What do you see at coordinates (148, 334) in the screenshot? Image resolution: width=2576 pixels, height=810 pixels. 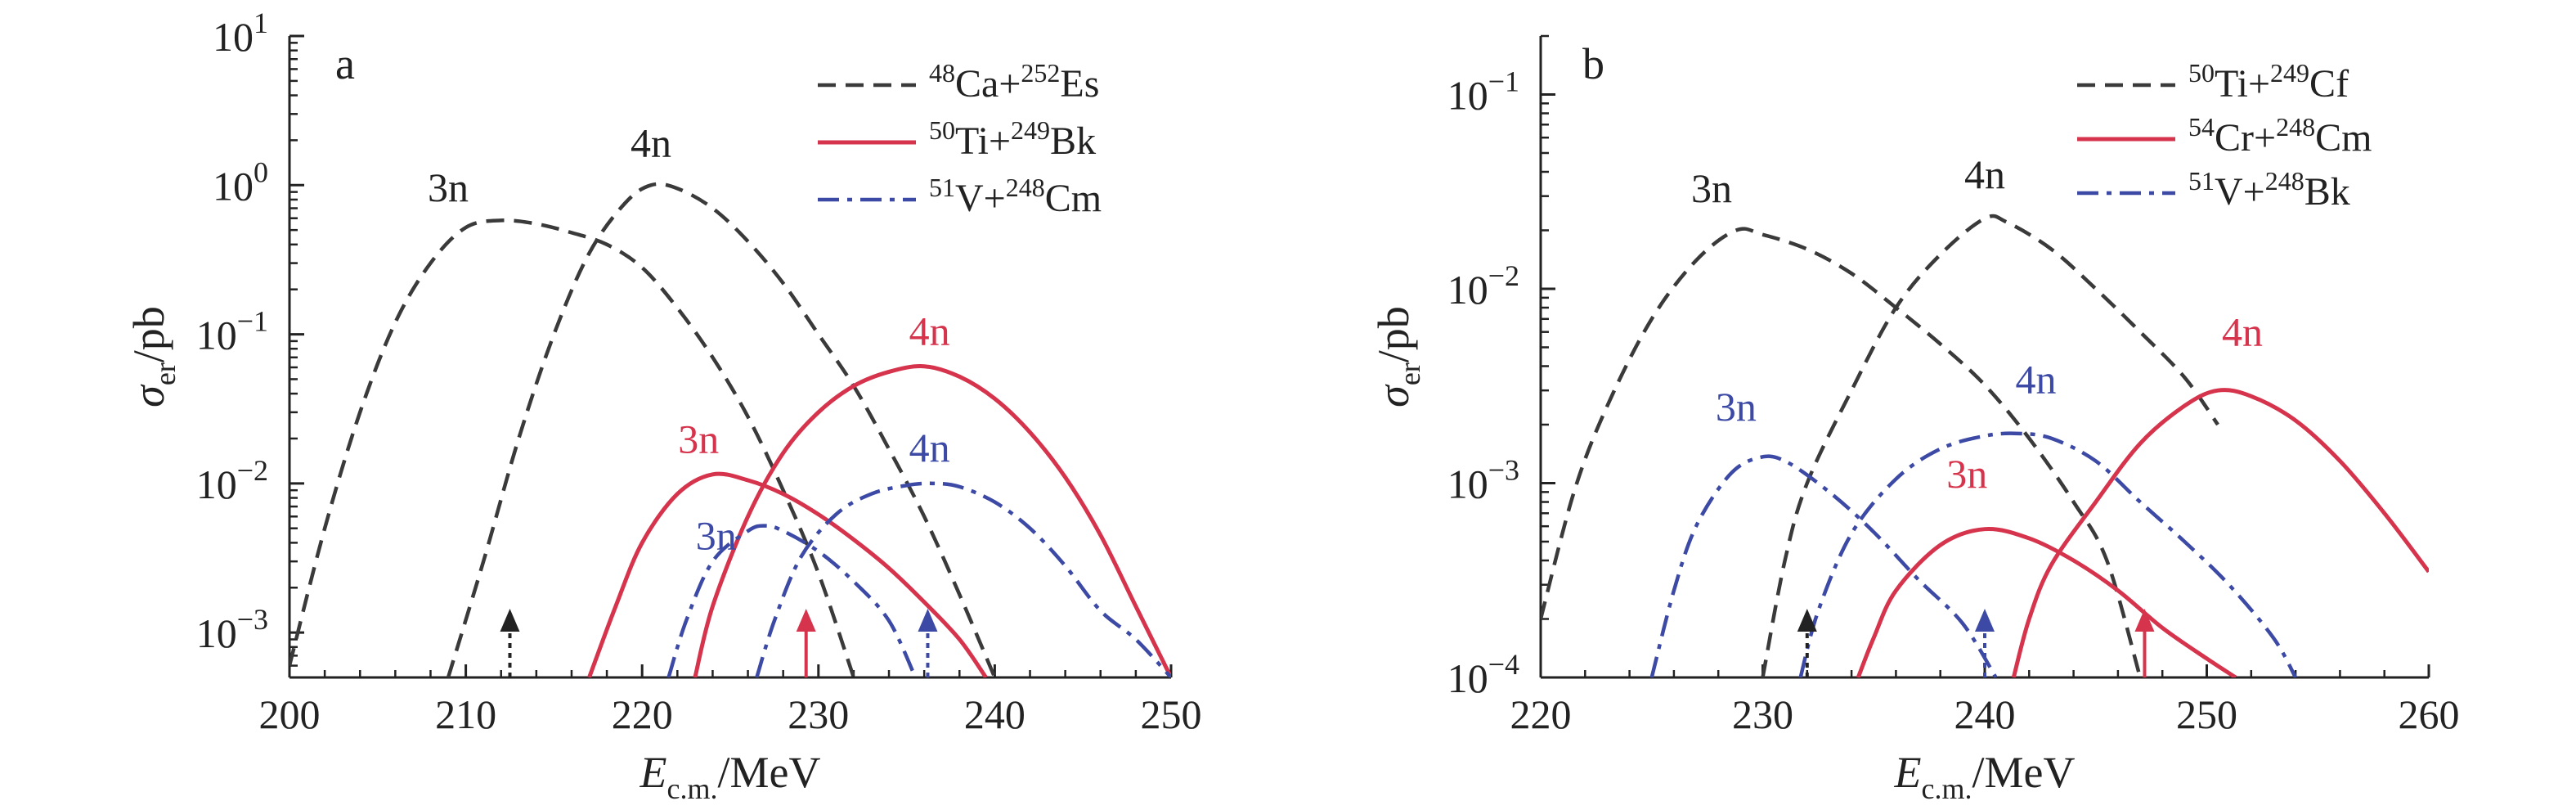 I see `y-axis-title-unit: /pb` at bounding box center [148, 334].